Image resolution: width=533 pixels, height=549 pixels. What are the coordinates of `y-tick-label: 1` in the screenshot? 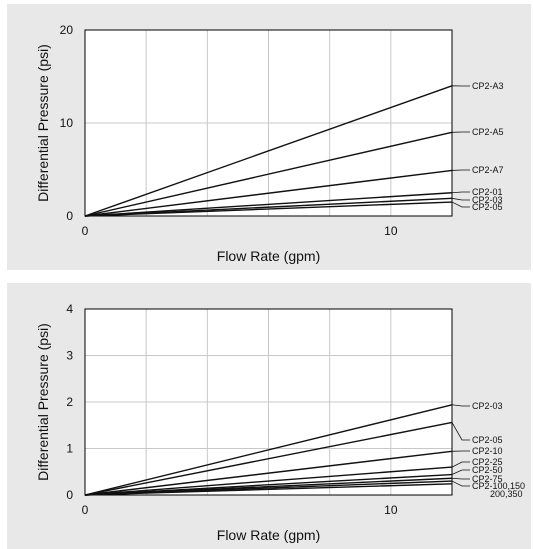 It's located at (69, 449).